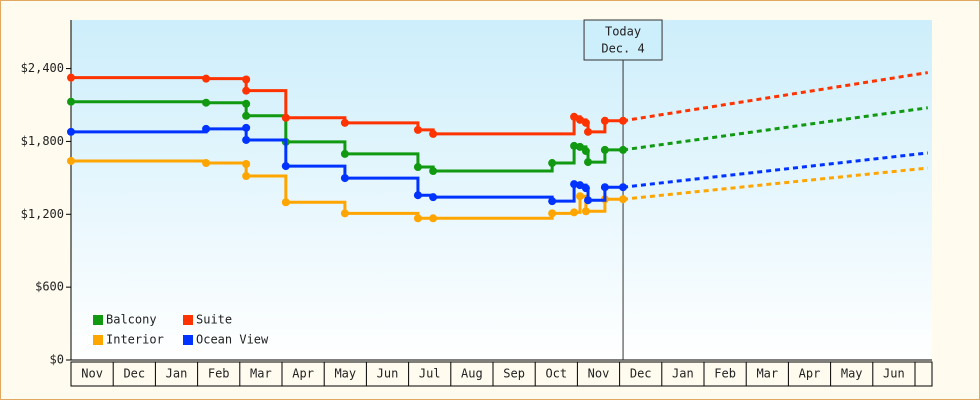  I want to click on x-tick-label: Oct, so click(556, 374).